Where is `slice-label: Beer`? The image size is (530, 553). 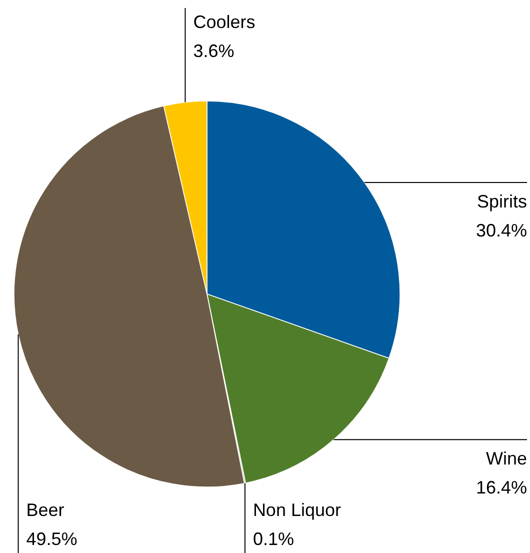 slice-label: Beer is located at coordinates (45, 510).